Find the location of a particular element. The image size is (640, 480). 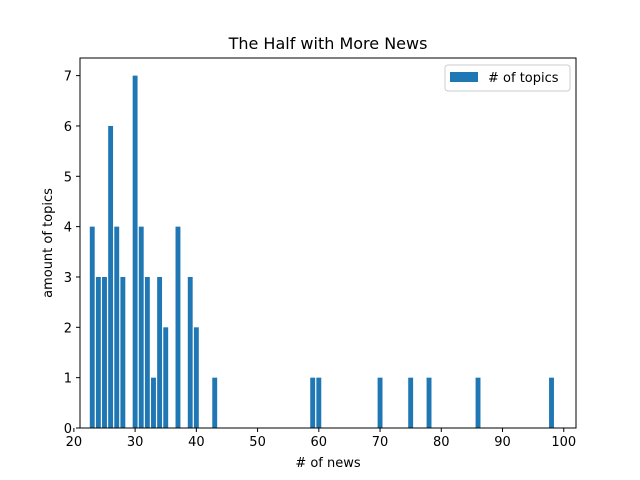

chart-title: The Half with More News is located at coordinates (328, 43).